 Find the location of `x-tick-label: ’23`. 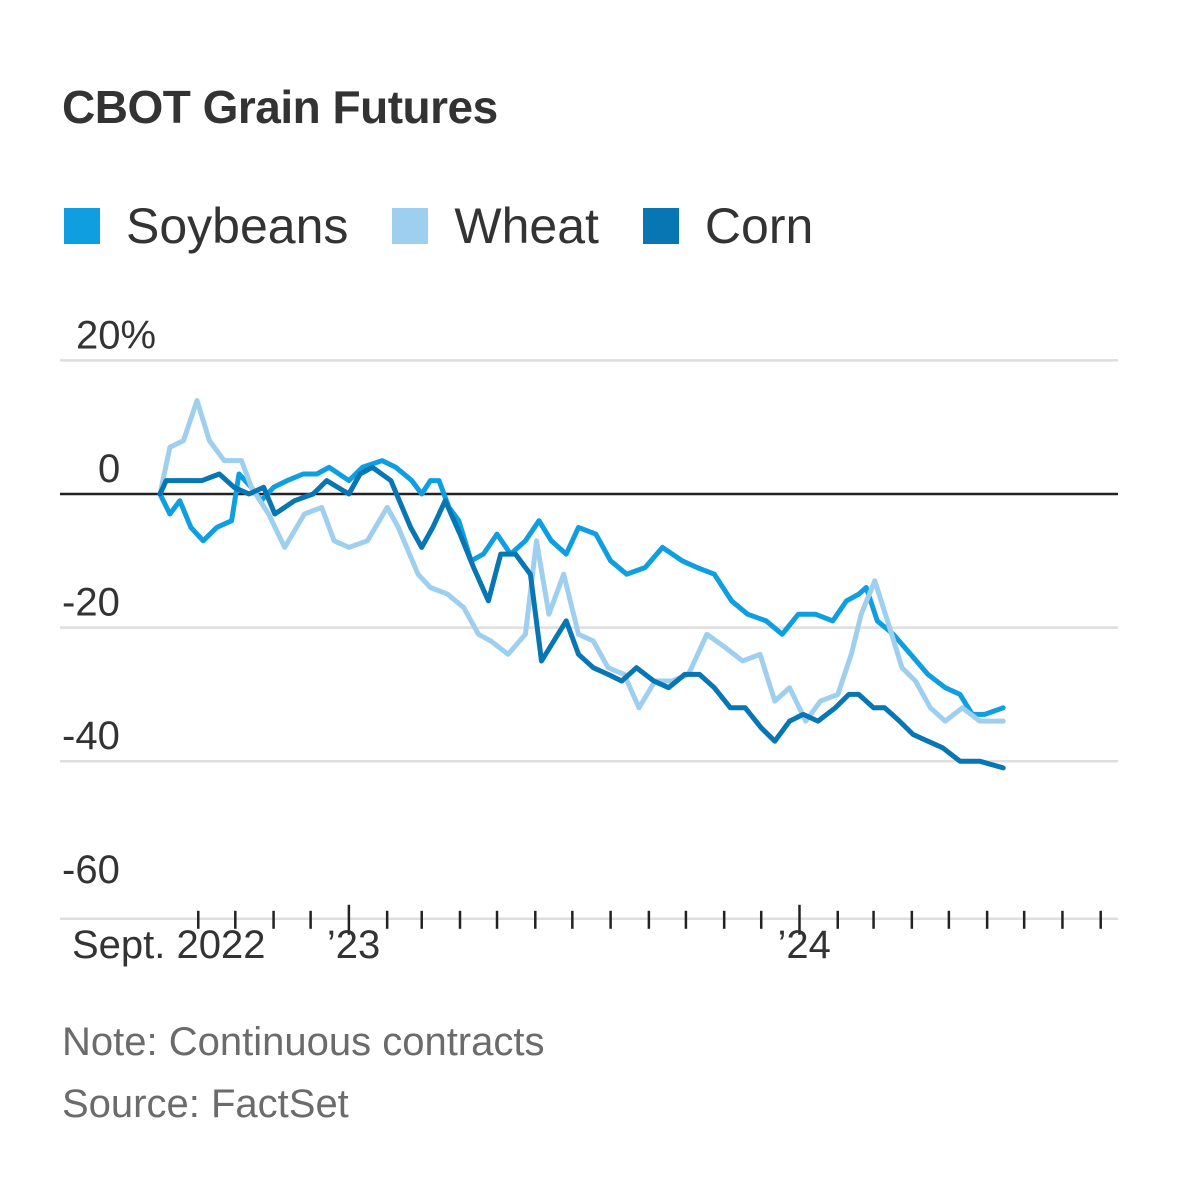

x-tick-label: ’23 is located at coordinates (353, 945).